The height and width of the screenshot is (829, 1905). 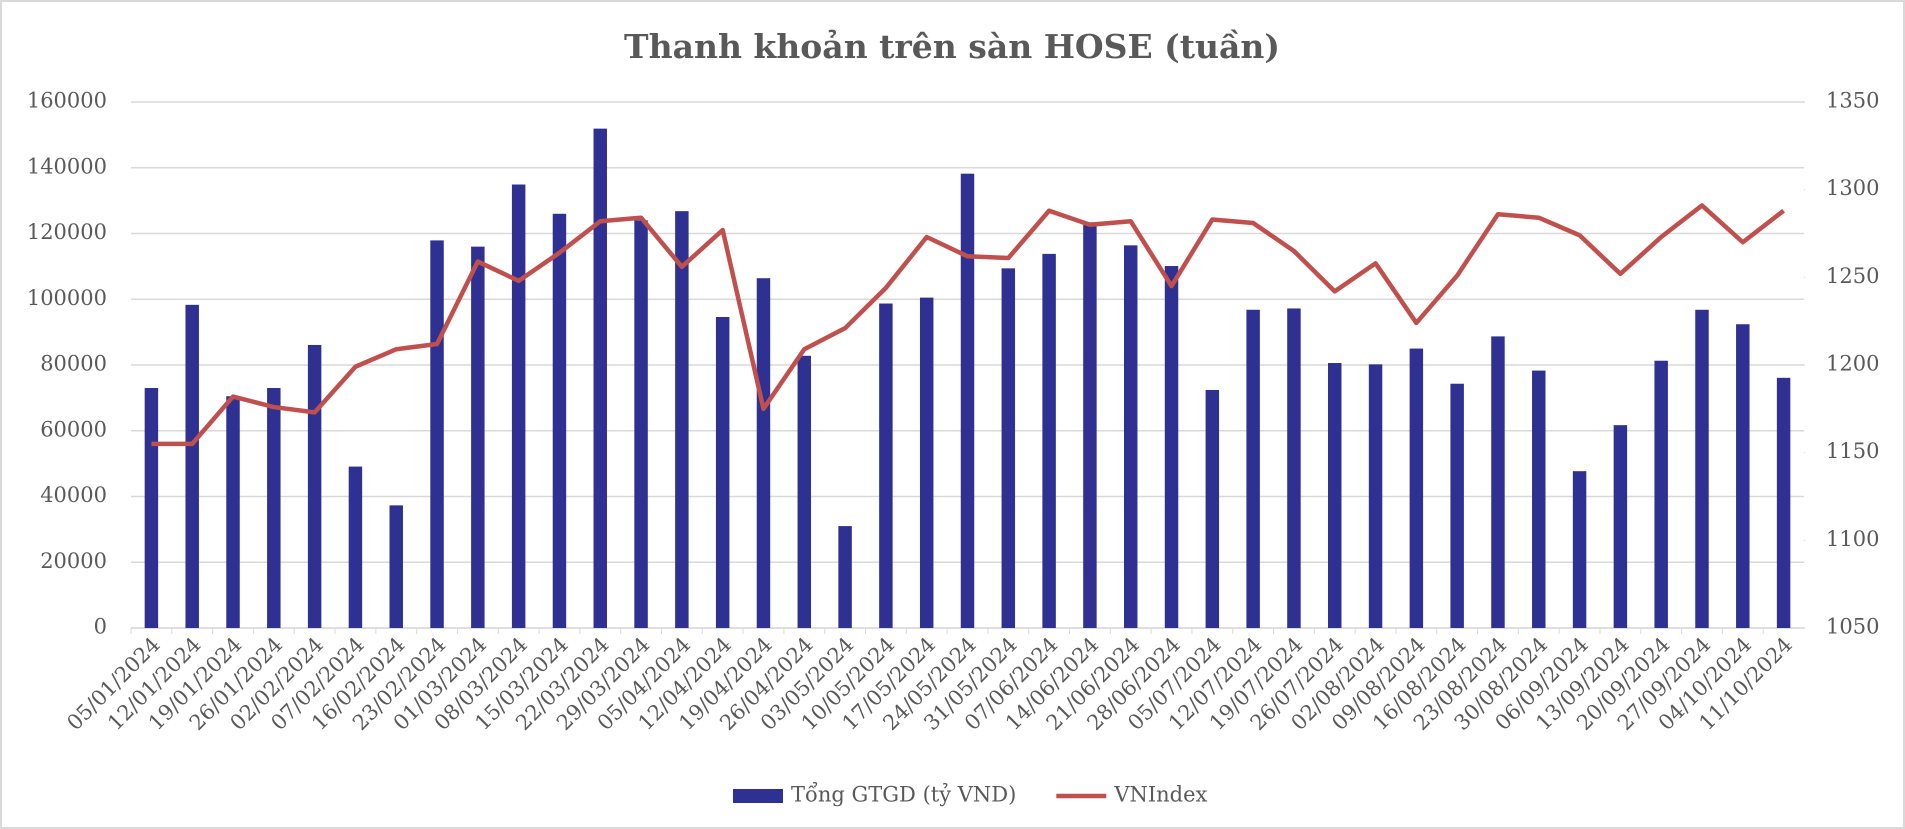 I want to click on legend-label: Tổng GTGD (tỷ VND), so click(x=903, y=795).